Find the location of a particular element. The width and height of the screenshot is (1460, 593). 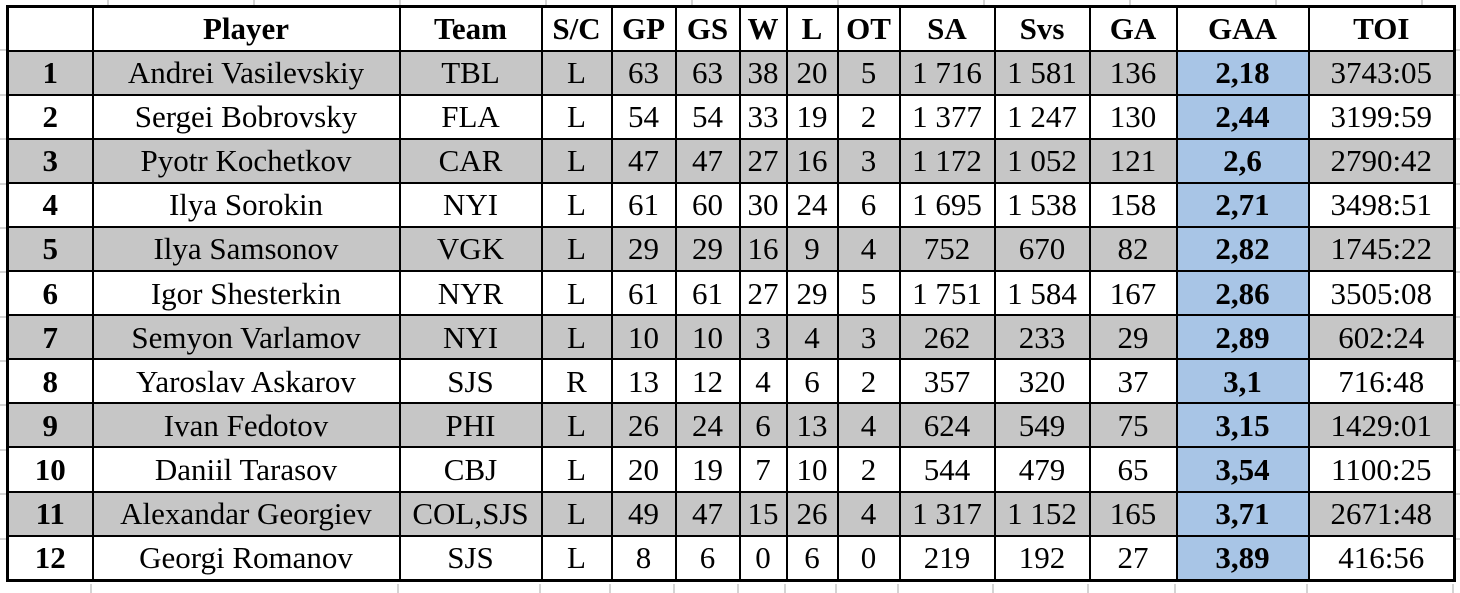

cell-l: 20 is located at coordinates (812, 72).